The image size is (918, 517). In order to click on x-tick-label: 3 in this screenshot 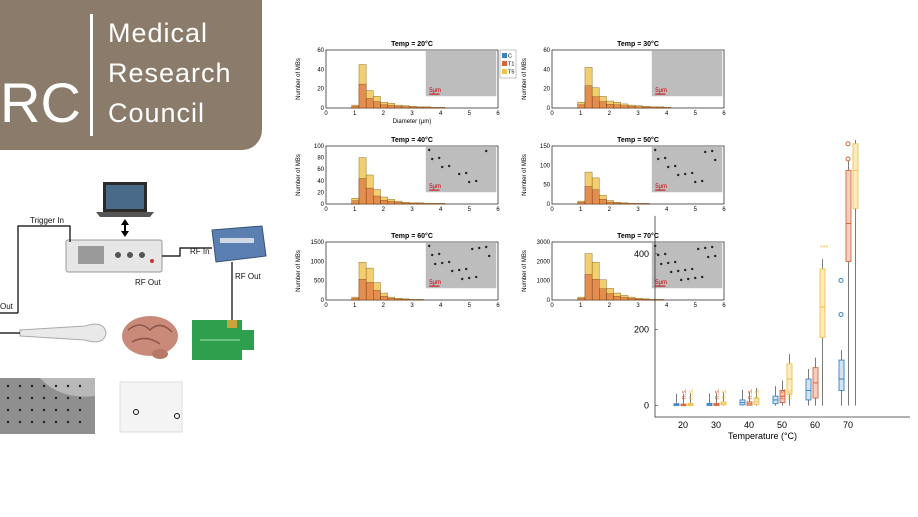, I will do `click(638, 114)`.